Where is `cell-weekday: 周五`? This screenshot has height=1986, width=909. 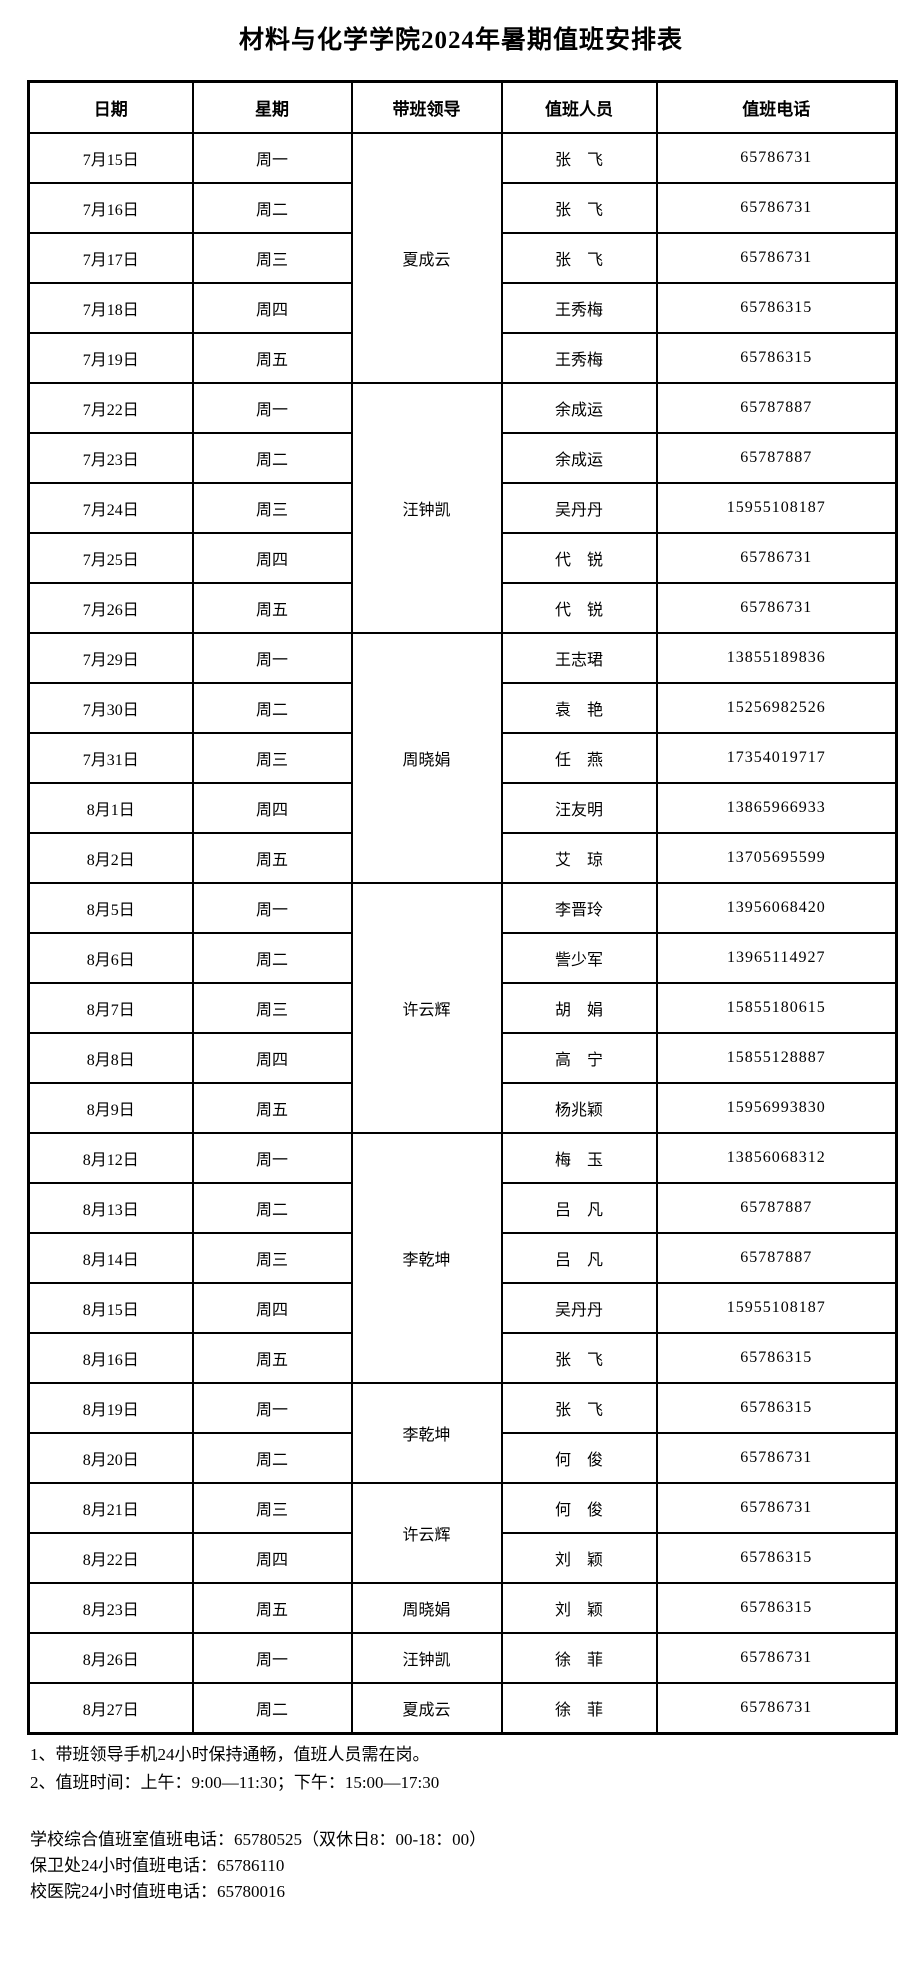
cell-weekday: 周五 is located at coordinates (272, 608).